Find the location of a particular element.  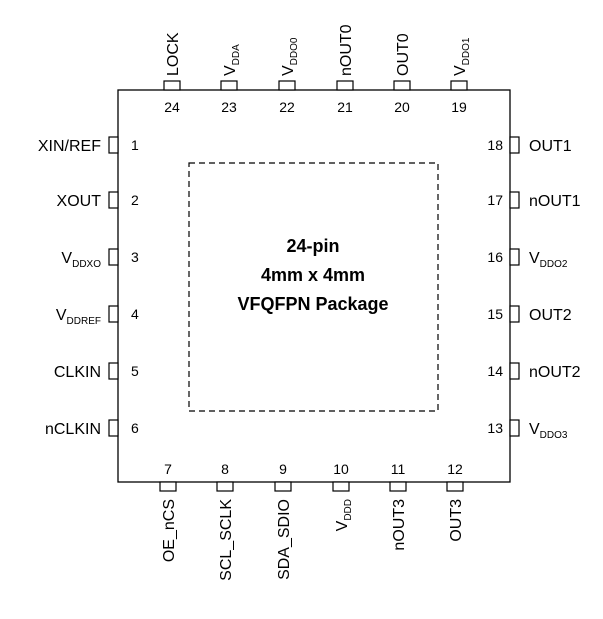

pin-name: SDA_SDIO is located at coordinates (284, 539).